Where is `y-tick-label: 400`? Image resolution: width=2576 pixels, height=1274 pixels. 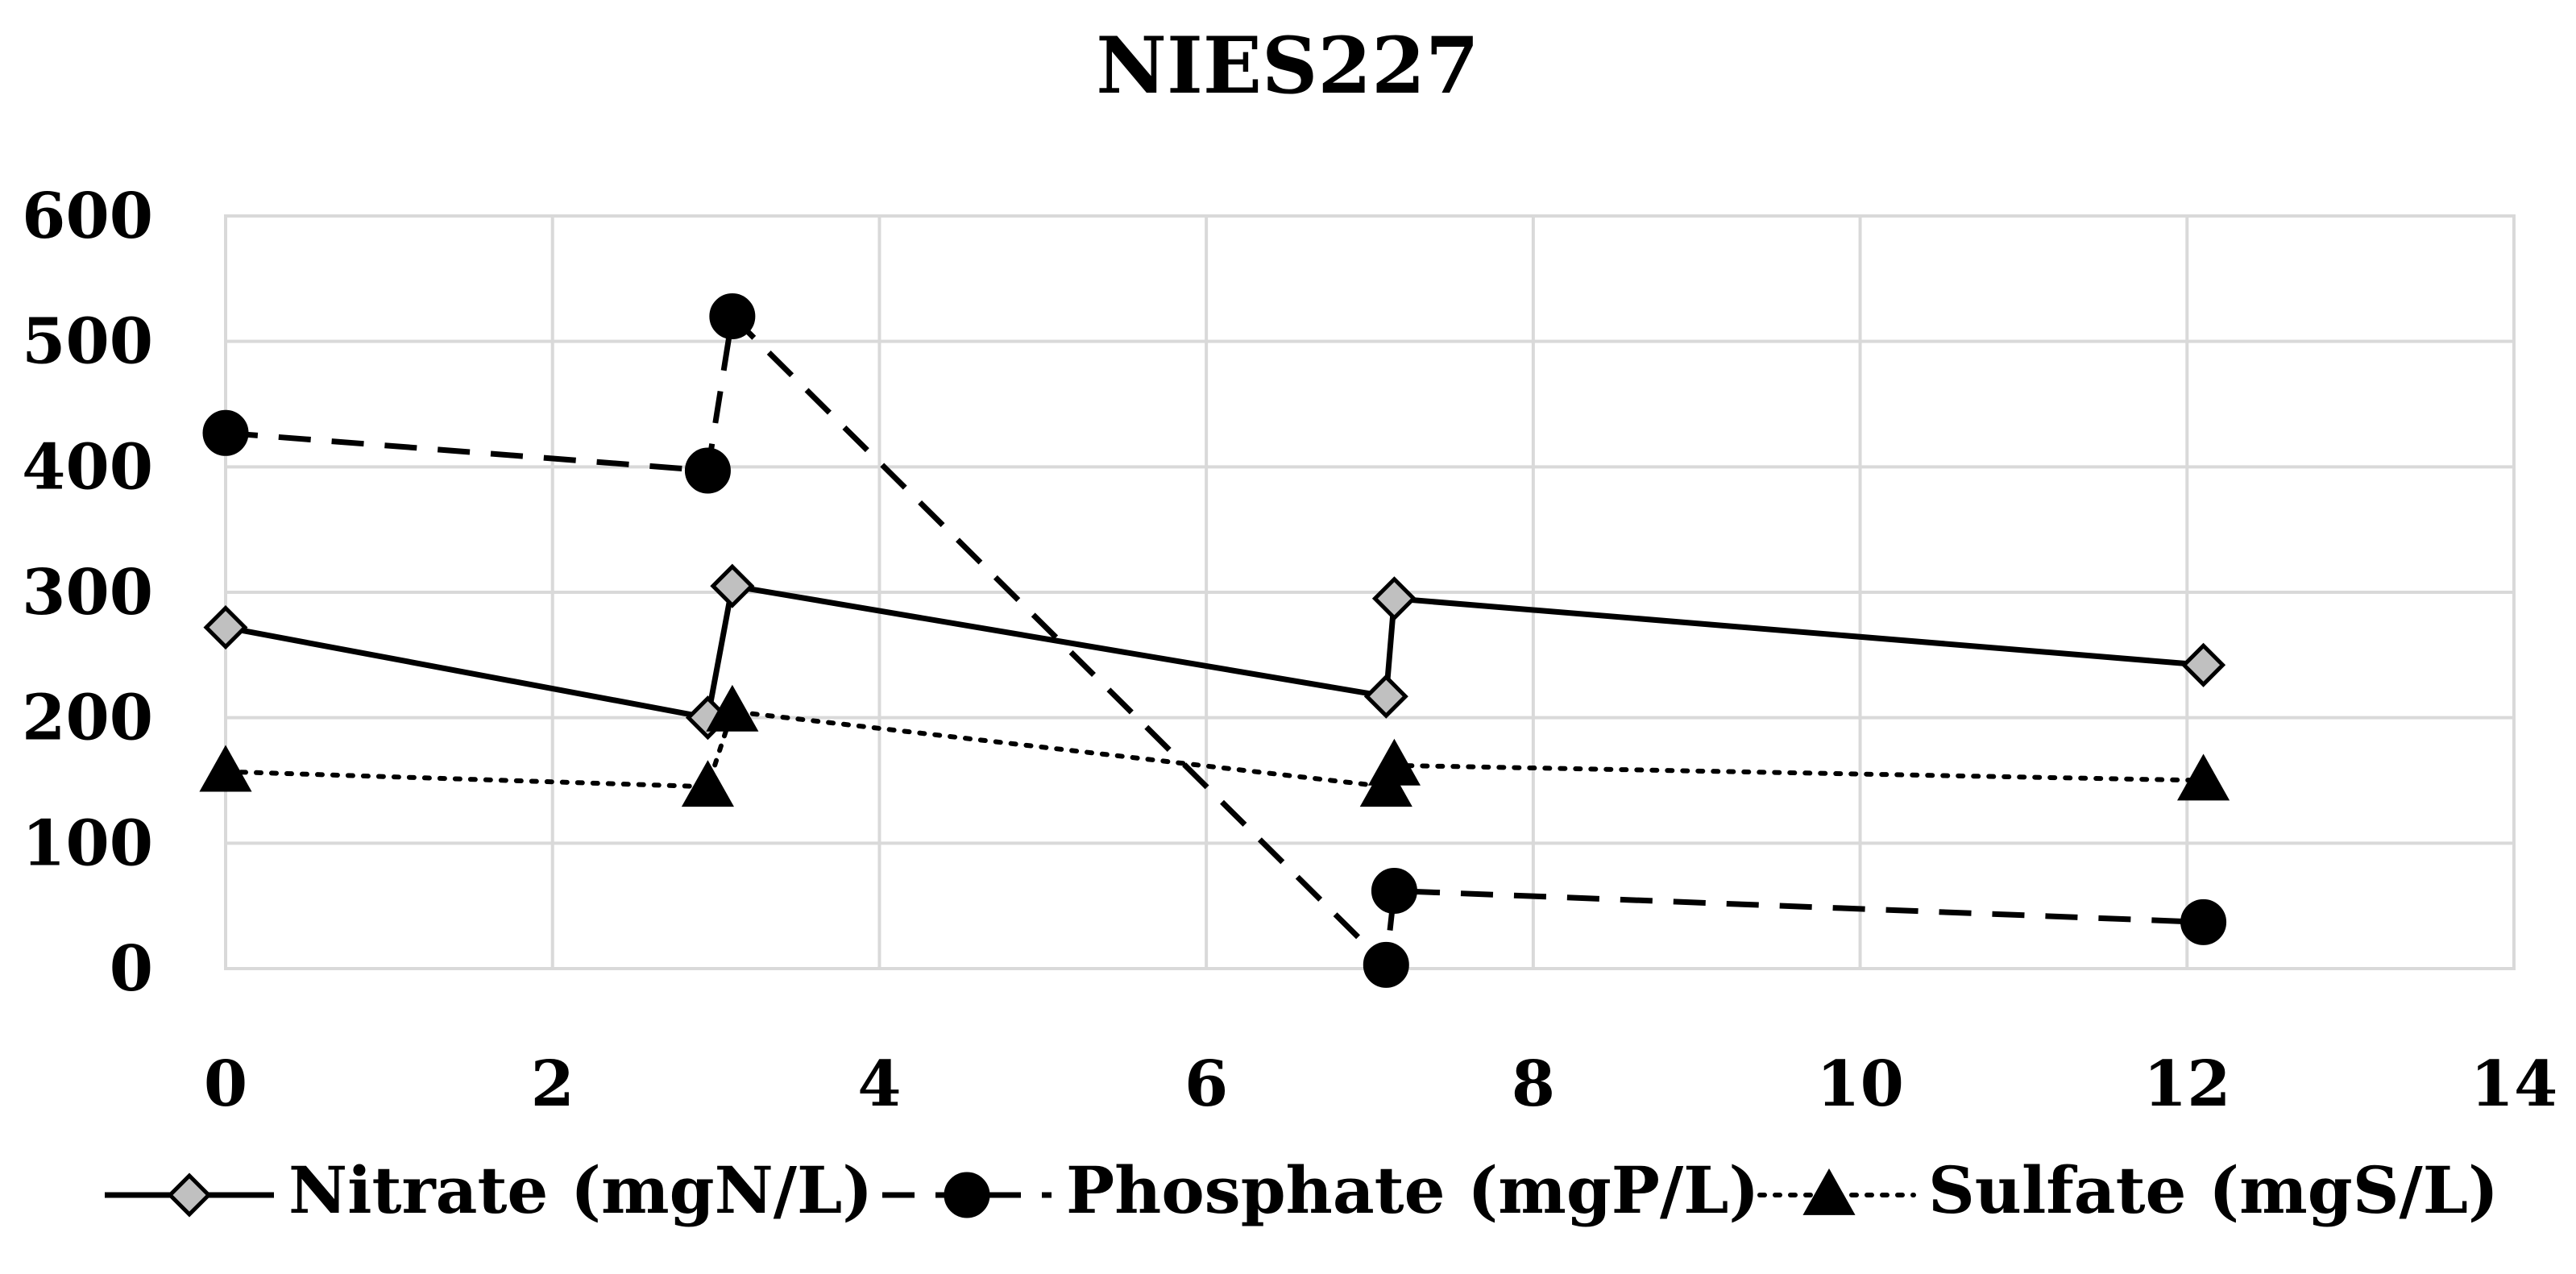
y-tick-label: 400 is located at coordinates (87, 467).